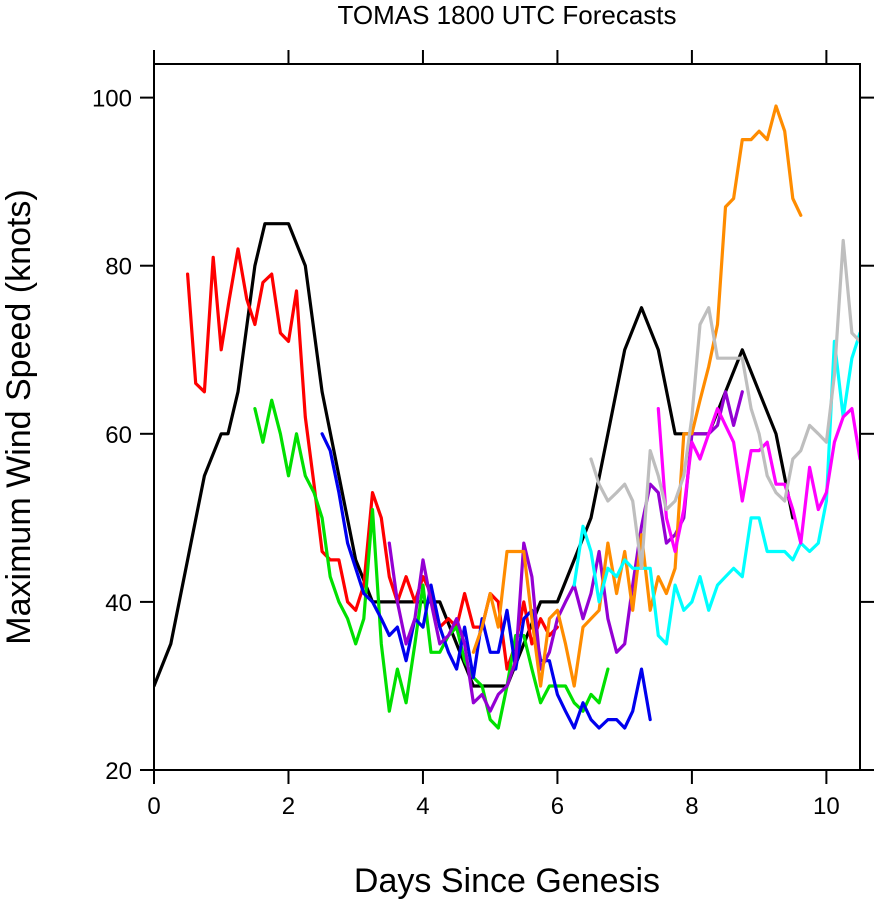 The height and width of the screenshot is (900, 878). What do you see at coordinates (118, 435) in the screenshot?
I see `y-tick-label-60: 60` at bounding box center [118, 435].